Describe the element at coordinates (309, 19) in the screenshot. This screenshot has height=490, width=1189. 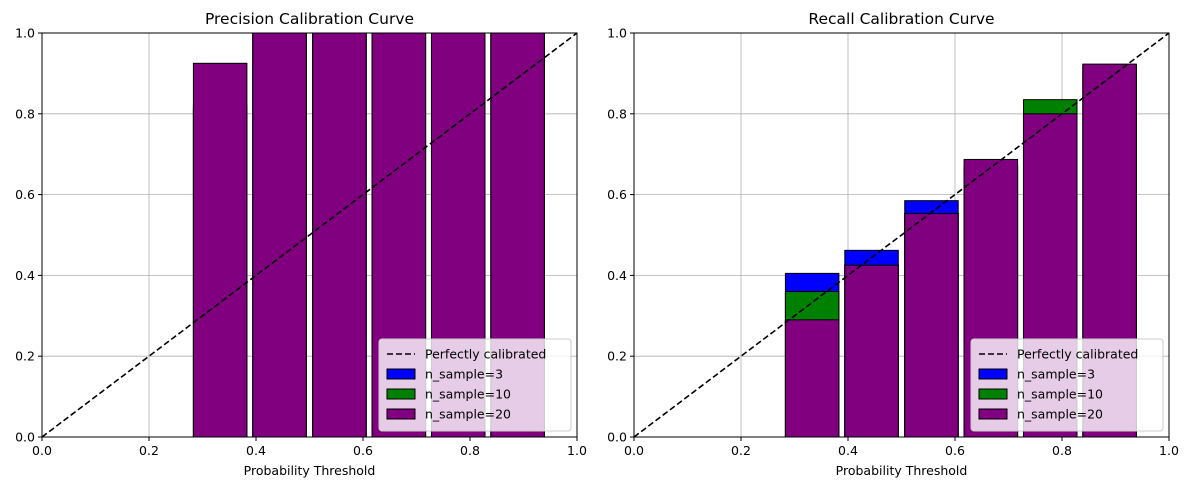
I see `chart-title: Precision Calibration Curve` at that location.